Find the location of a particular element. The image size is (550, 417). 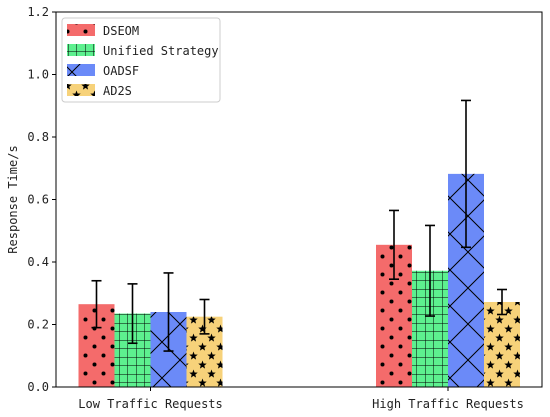

y-tick-label: 0.4 is located at coordinates (38, 262).